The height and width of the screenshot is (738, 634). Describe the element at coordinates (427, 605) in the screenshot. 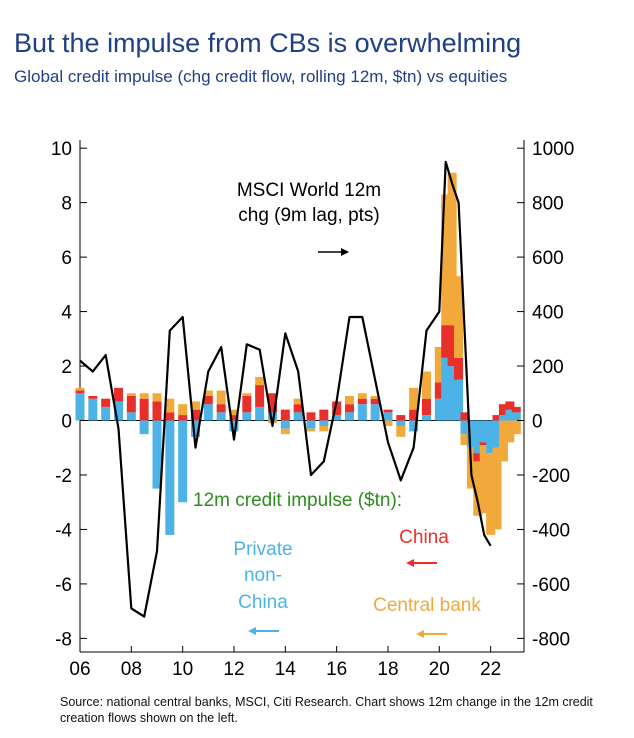

I see `central-bank-label: Central bank` at that location.